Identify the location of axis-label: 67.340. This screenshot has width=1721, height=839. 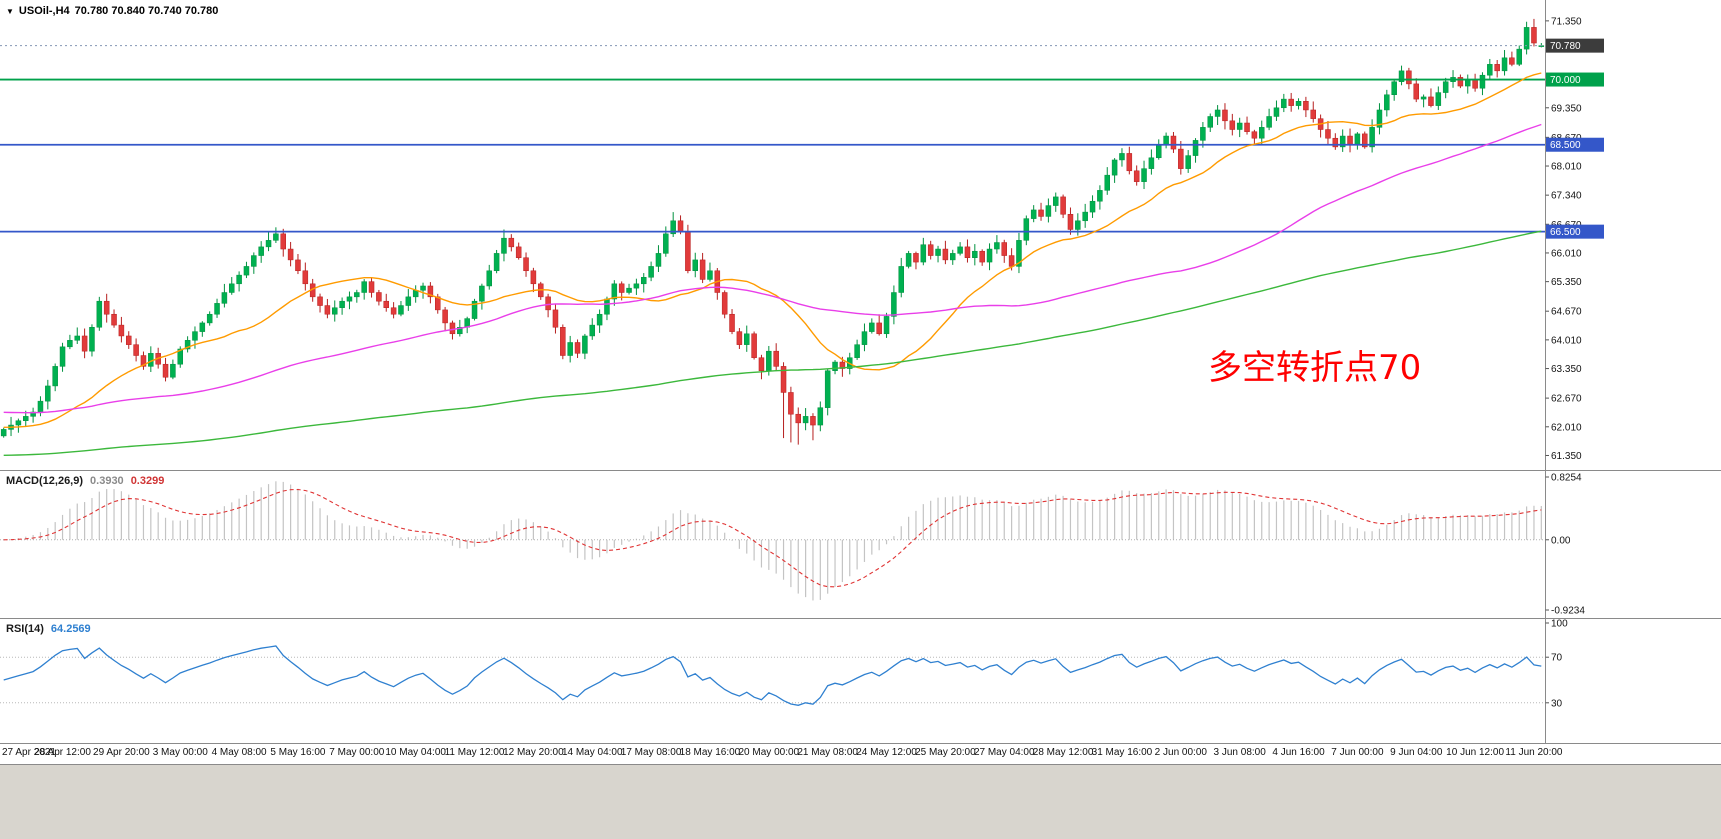
(1566, 196).